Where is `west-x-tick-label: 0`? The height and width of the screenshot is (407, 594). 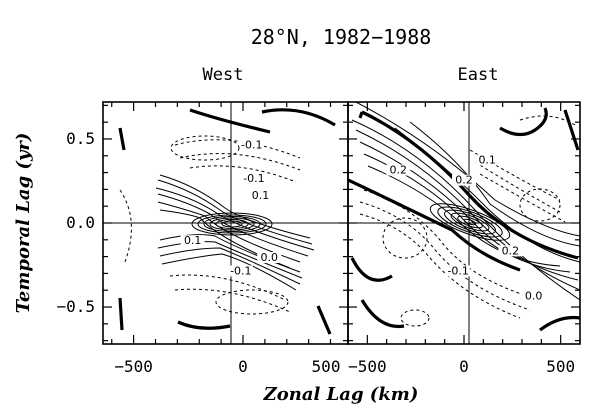
west-x-tick-label: 0 is located at coordinates (243, 366).